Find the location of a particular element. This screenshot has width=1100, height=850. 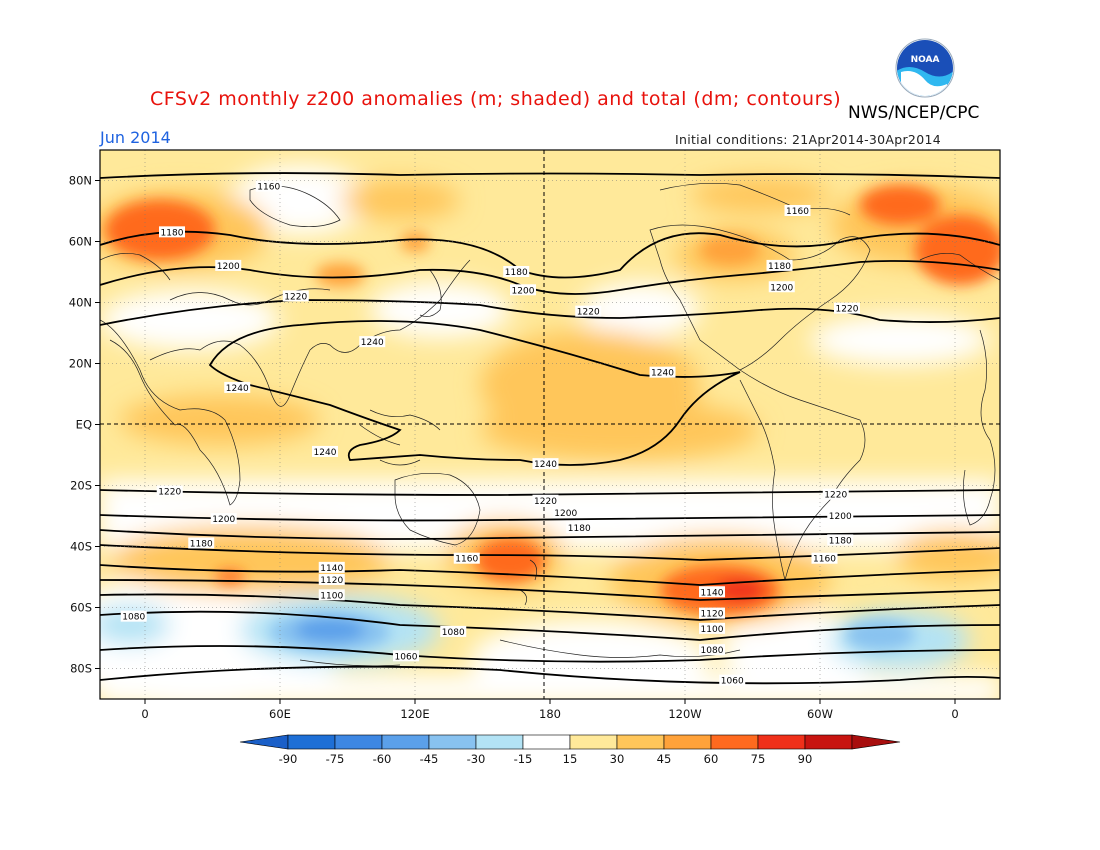

lat-label: 40N is located at coordinates (80, 303).